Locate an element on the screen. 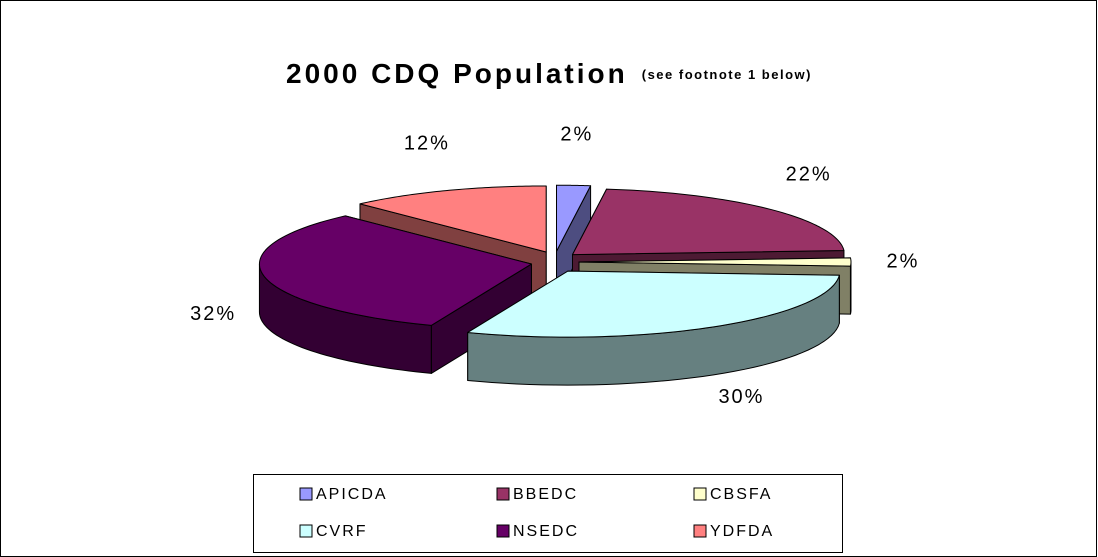 The height and width of the screenshot is (557, 1098). legend: APICDA BBEDC CBSFA CVRF NSEDC YDFDA is located at coordinates (536, 513).